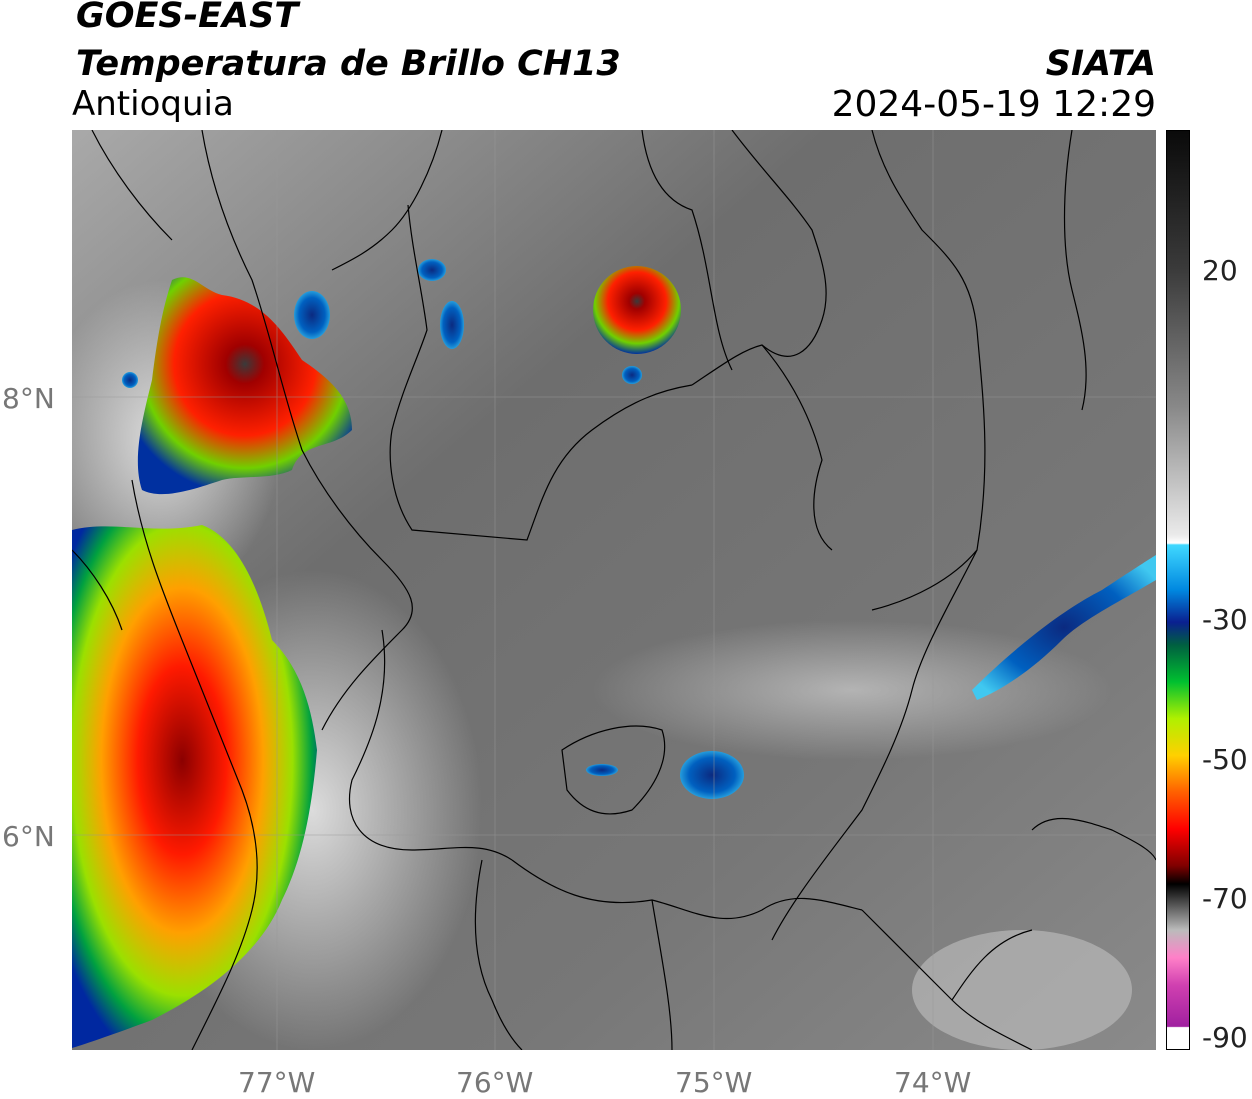  Describe the element at coordinates (1064, 627) in the screenshot. I see `storm-band-east` at that location.